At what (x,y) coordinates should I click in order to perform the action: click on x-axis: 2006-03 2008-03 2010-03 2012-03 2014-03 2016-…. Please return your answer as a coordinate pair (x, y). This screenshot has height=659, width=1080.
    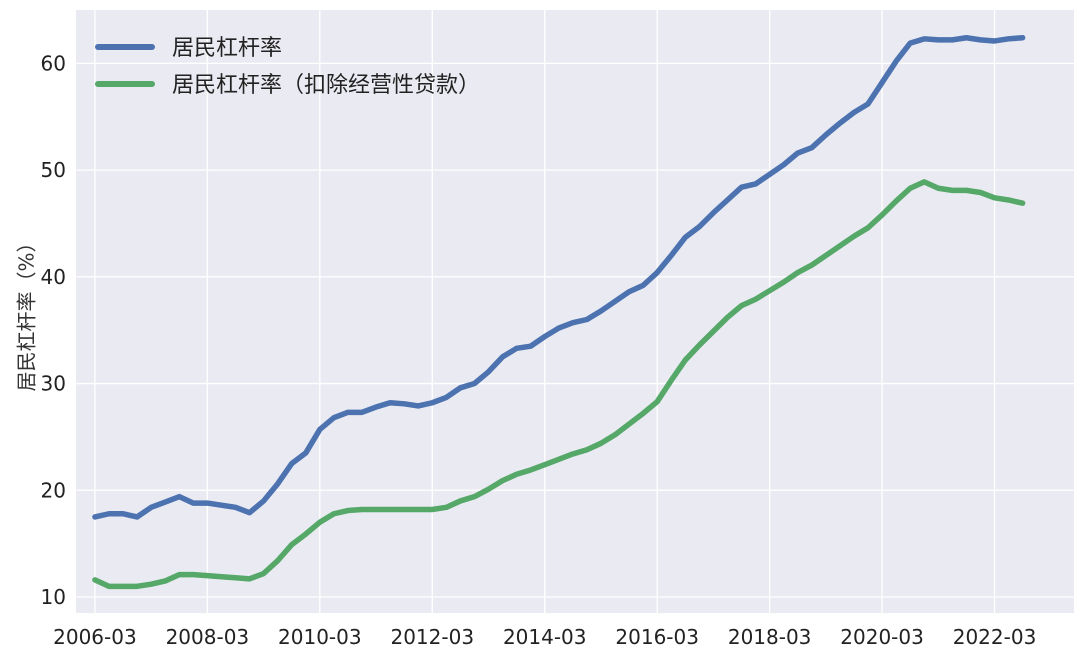
    Looking at the image, I should click on (544, 637).